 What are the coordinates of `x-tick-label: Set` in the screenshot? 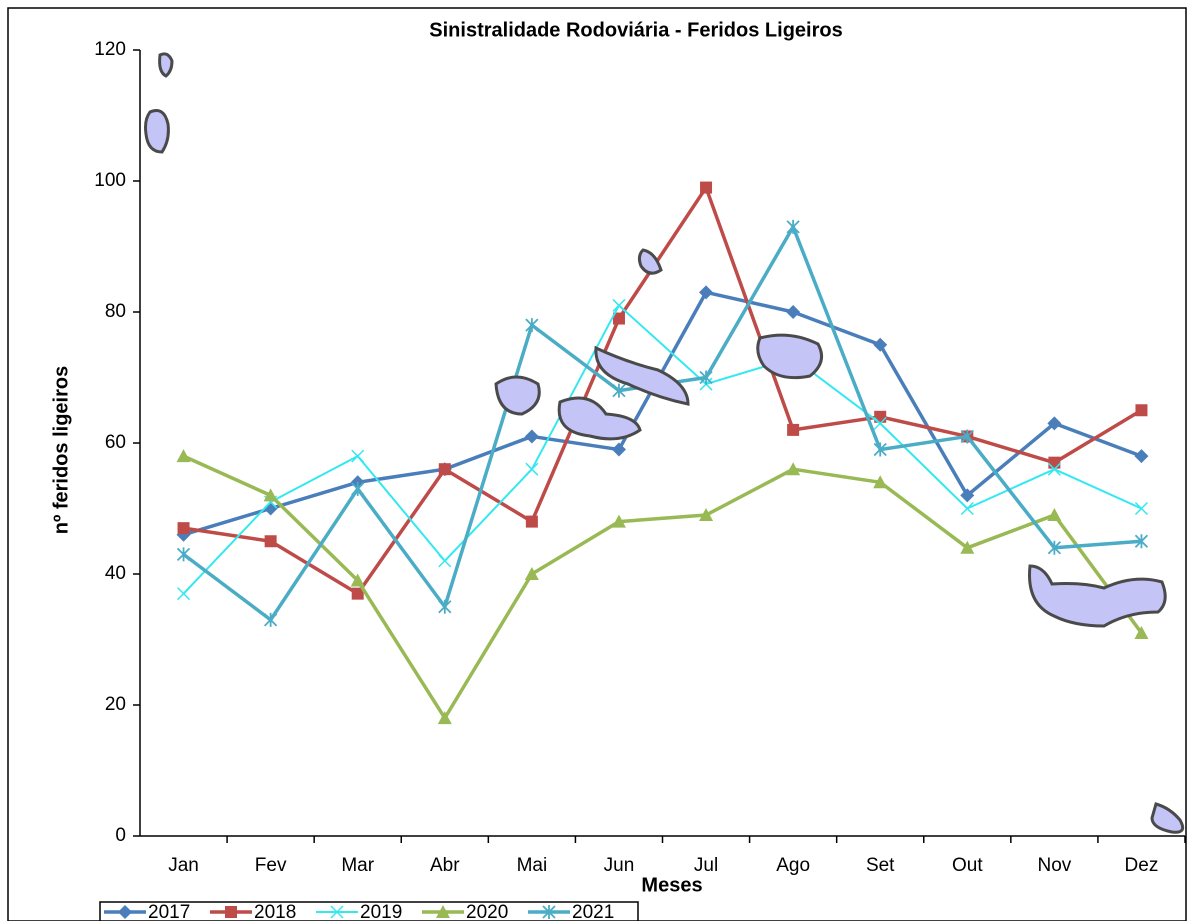 It's located at (880, 865).